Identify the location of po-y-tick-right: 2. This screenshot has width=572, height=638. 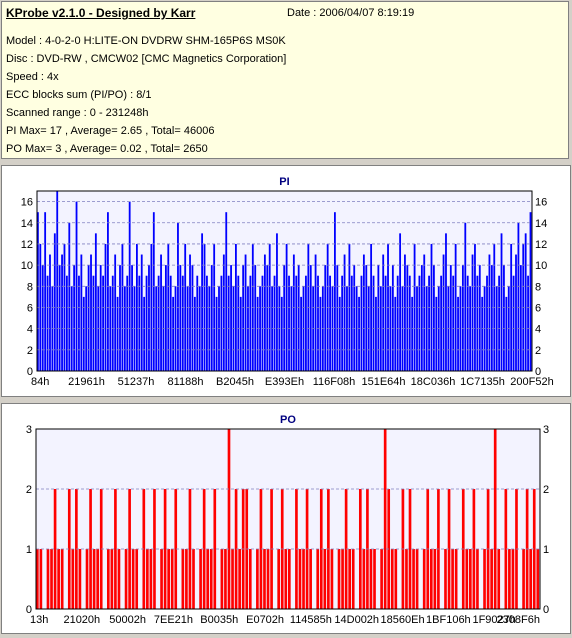
(546, 490).